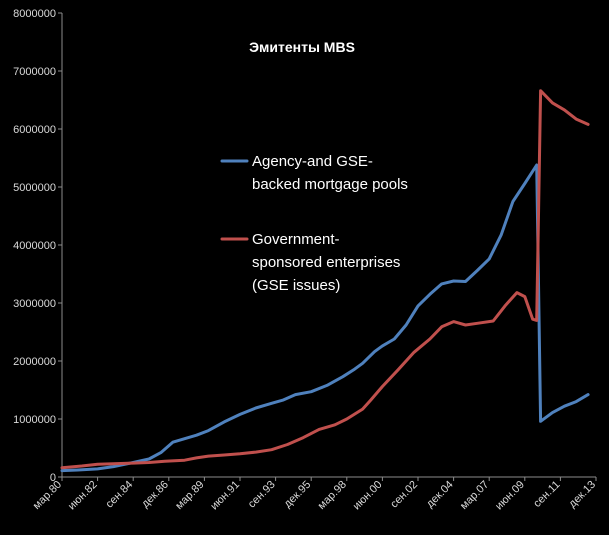 The width and height of the screenshot is (609, 535). Describe the element at coordinates (34, 130) in the screenshot. I see `y-tick-label: 6000000` at that location.